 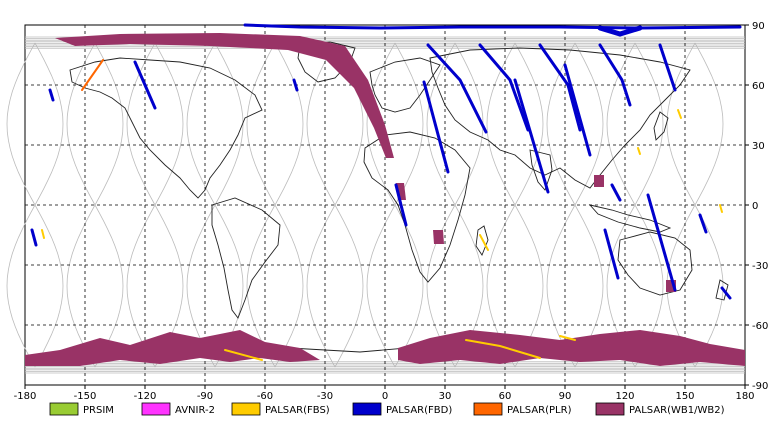 I want to click on y-tick-label: 0, so click(x=755, y=206).